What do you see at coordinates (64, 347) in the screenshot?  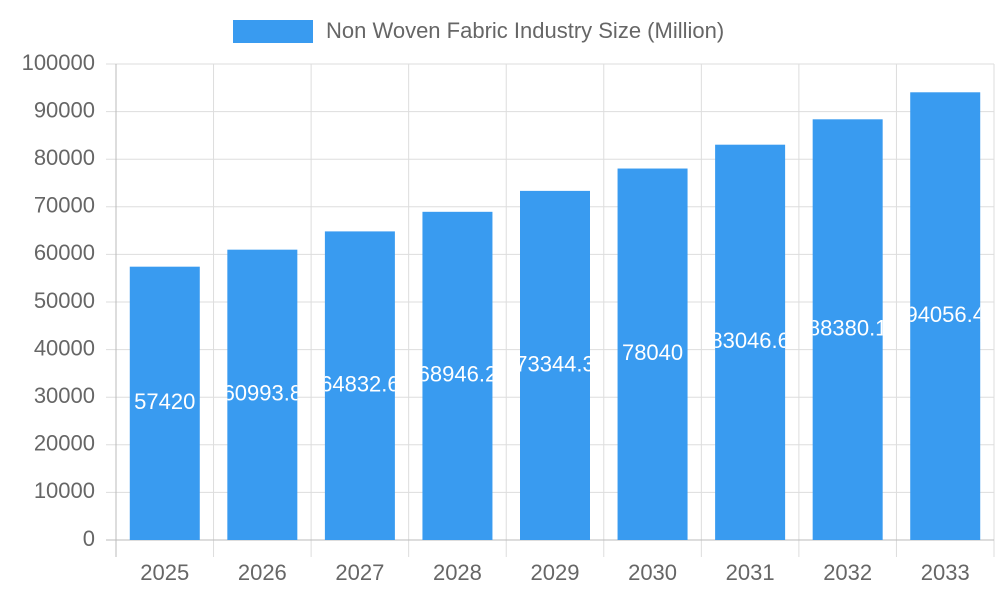 I see `y-tick-label: 40000` at bounding box center [64, 347].